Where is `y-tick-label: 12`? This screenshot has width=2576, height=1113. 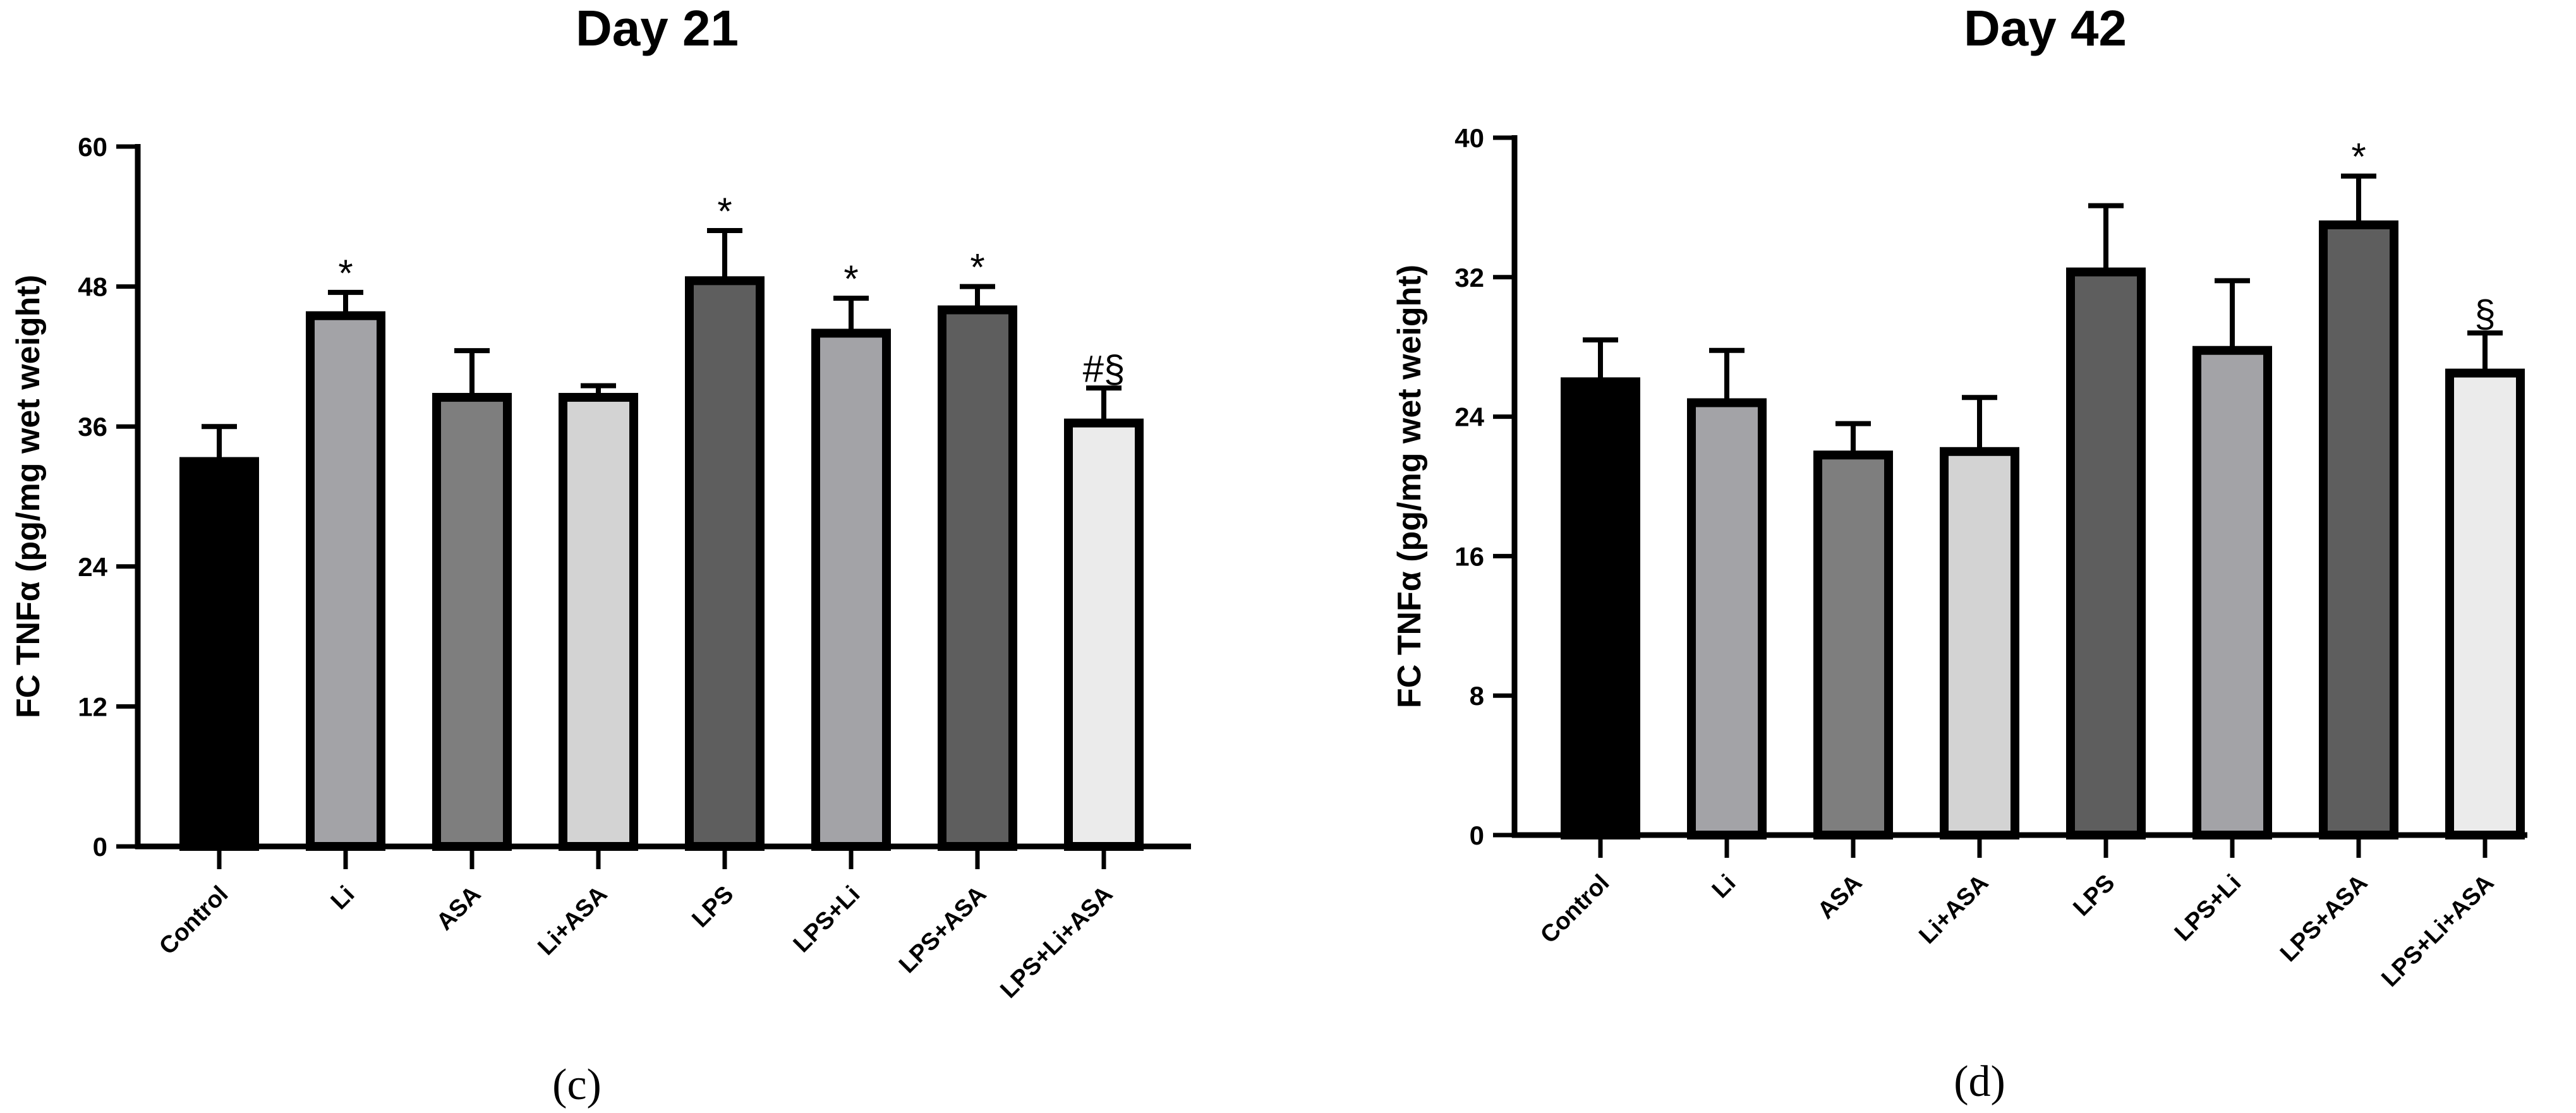
y-tick-label: 12 is located at coordinates (92, 707).